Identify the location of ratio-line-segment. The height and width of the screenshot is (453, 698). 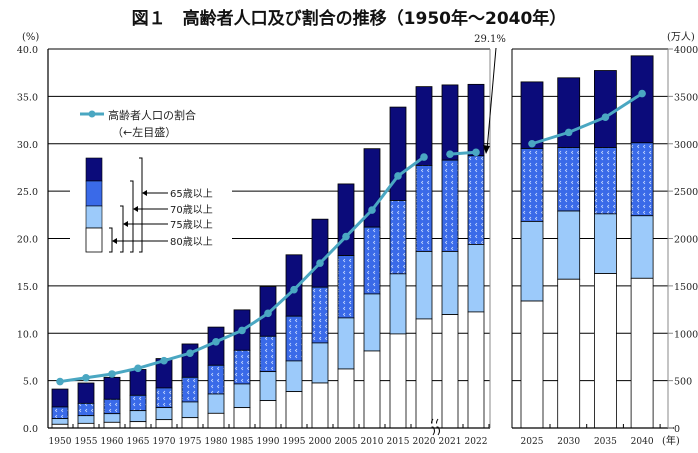
(463, 153).